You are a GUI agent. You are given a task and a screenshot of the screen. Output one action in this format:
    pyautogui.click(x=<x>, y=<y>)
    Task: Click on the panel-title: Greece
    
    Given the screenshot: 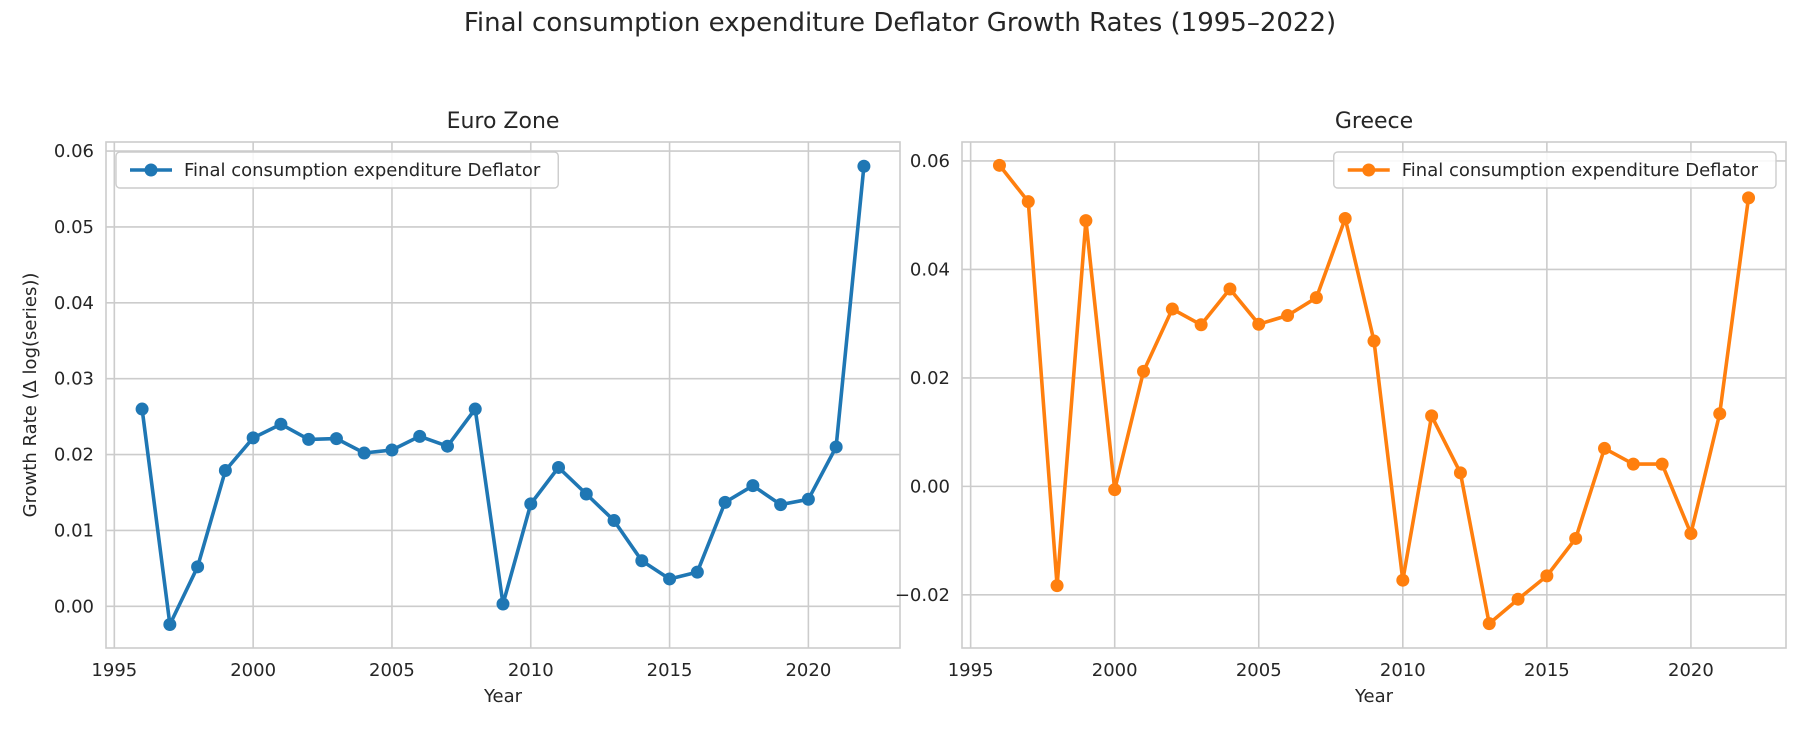 What is the action you would take?
    pyautogui.click(x=1374, y=121)
    